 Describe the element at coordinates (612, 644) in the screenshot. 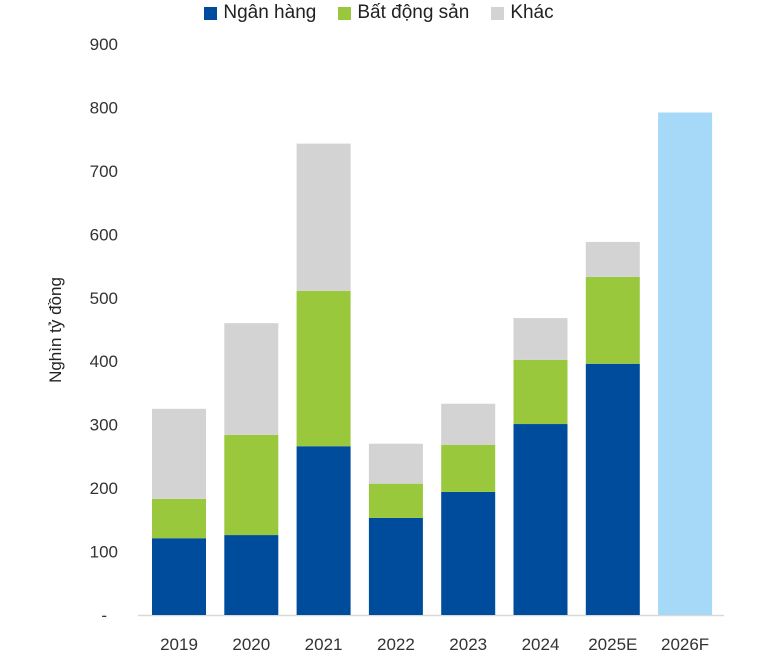

I see `x-tick-label: 2025E` at that location.